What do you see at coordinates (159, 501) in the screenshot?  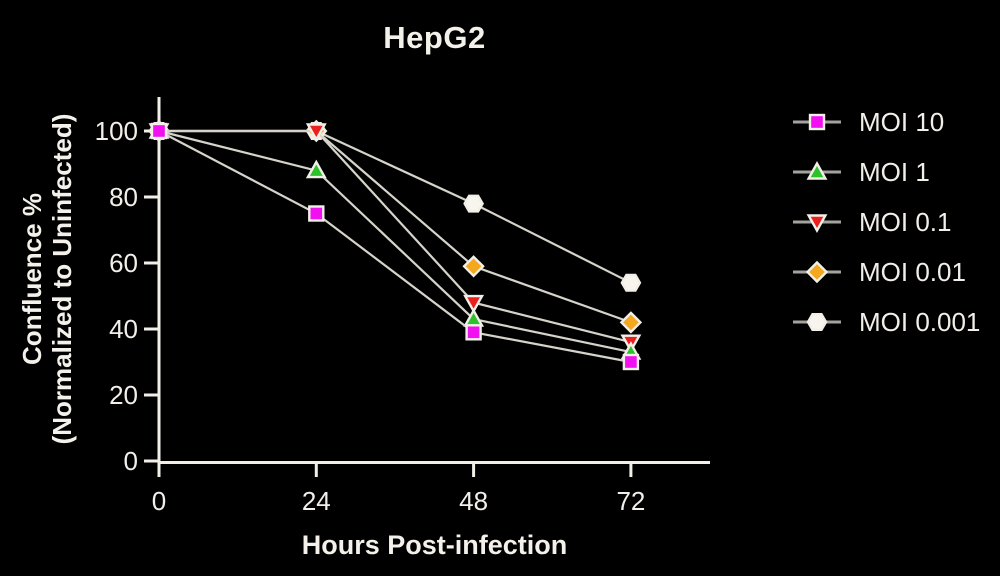 I see `x-tick-label: 0` at bounding box center [159, 501].